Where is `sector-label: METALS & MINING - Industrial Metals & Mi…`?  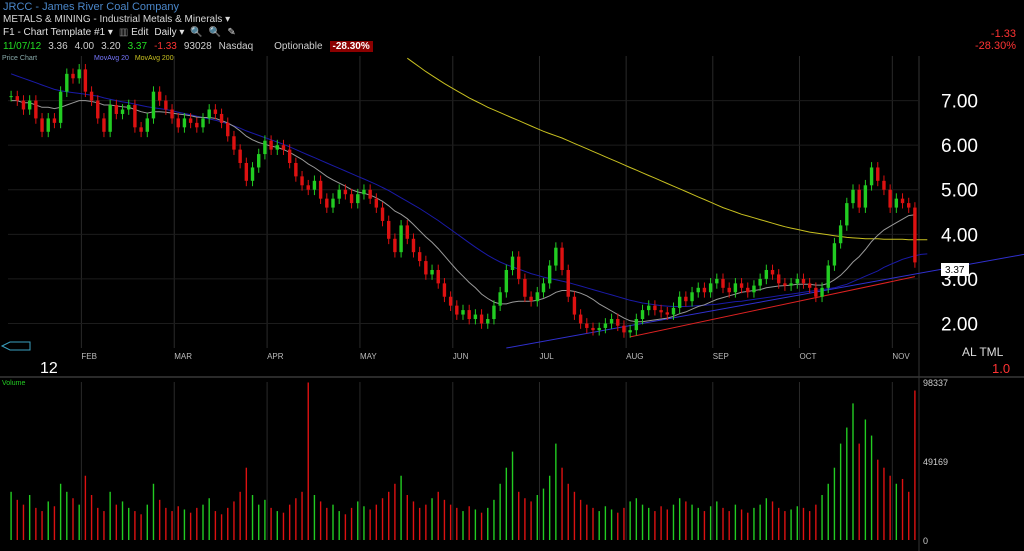 sector-label: METALS & MINING - Industrial Metals & Mi… is located at coordinates (116, 19).